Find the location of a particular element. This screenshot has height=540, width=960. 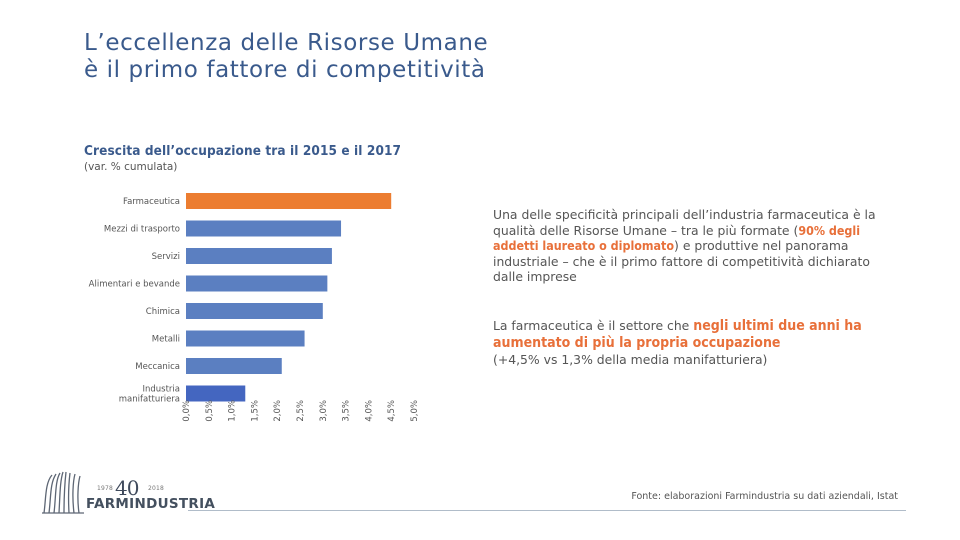

category-label: Industria is located at coordinates (161, 390).